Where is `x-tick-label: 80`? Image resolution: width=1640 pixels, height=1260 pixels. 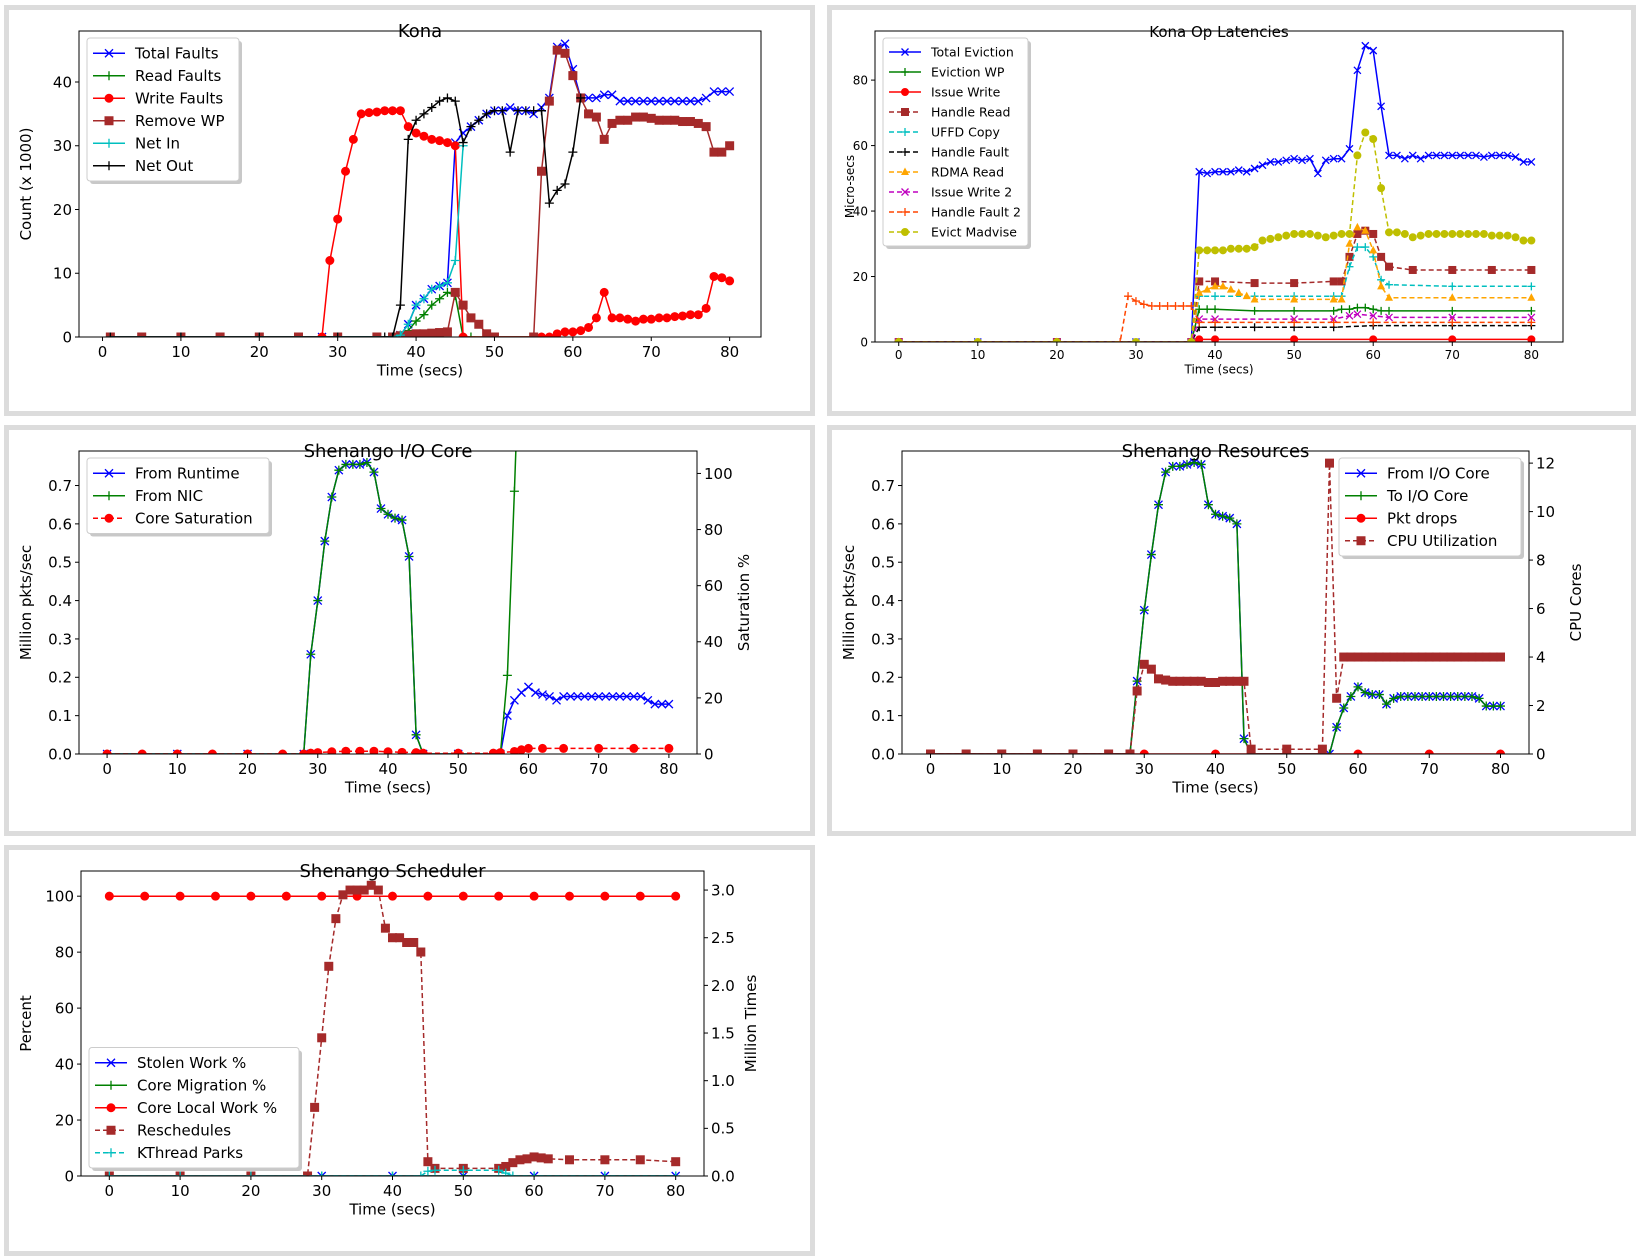 x-tick-label: 80 is located at coordinates (675, 1191).